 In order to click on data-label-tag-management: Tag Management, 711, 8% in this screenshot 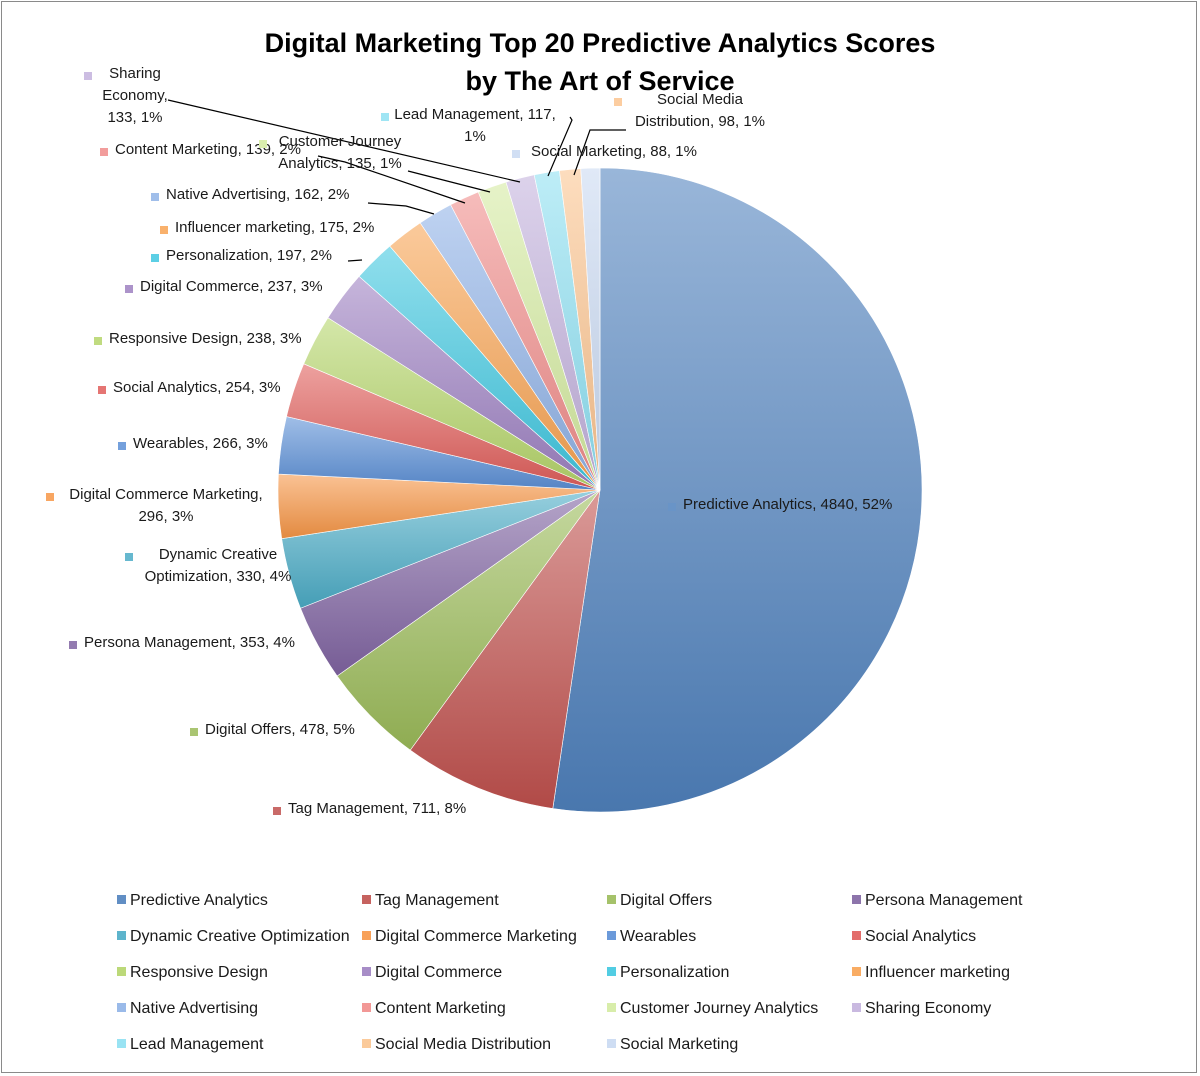, I will do `click(377, 808)`.